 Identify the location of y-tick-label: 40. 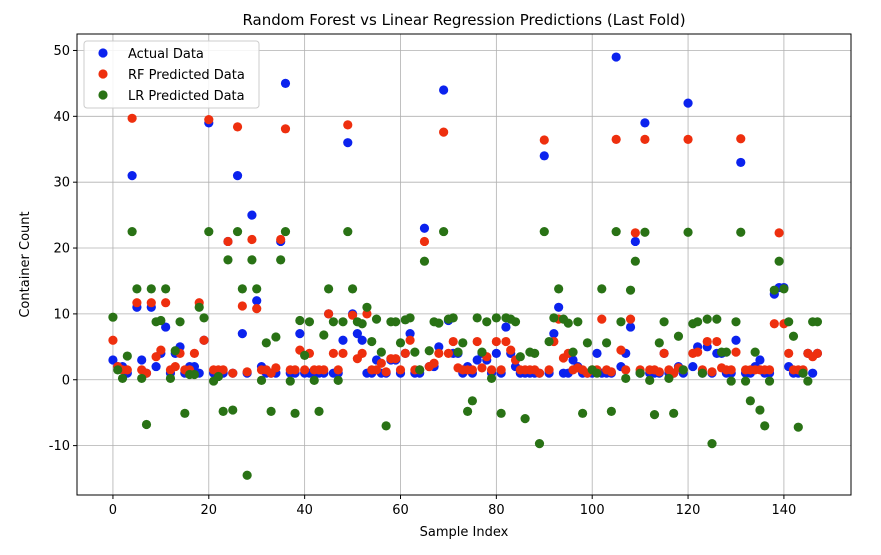
(61, 117).